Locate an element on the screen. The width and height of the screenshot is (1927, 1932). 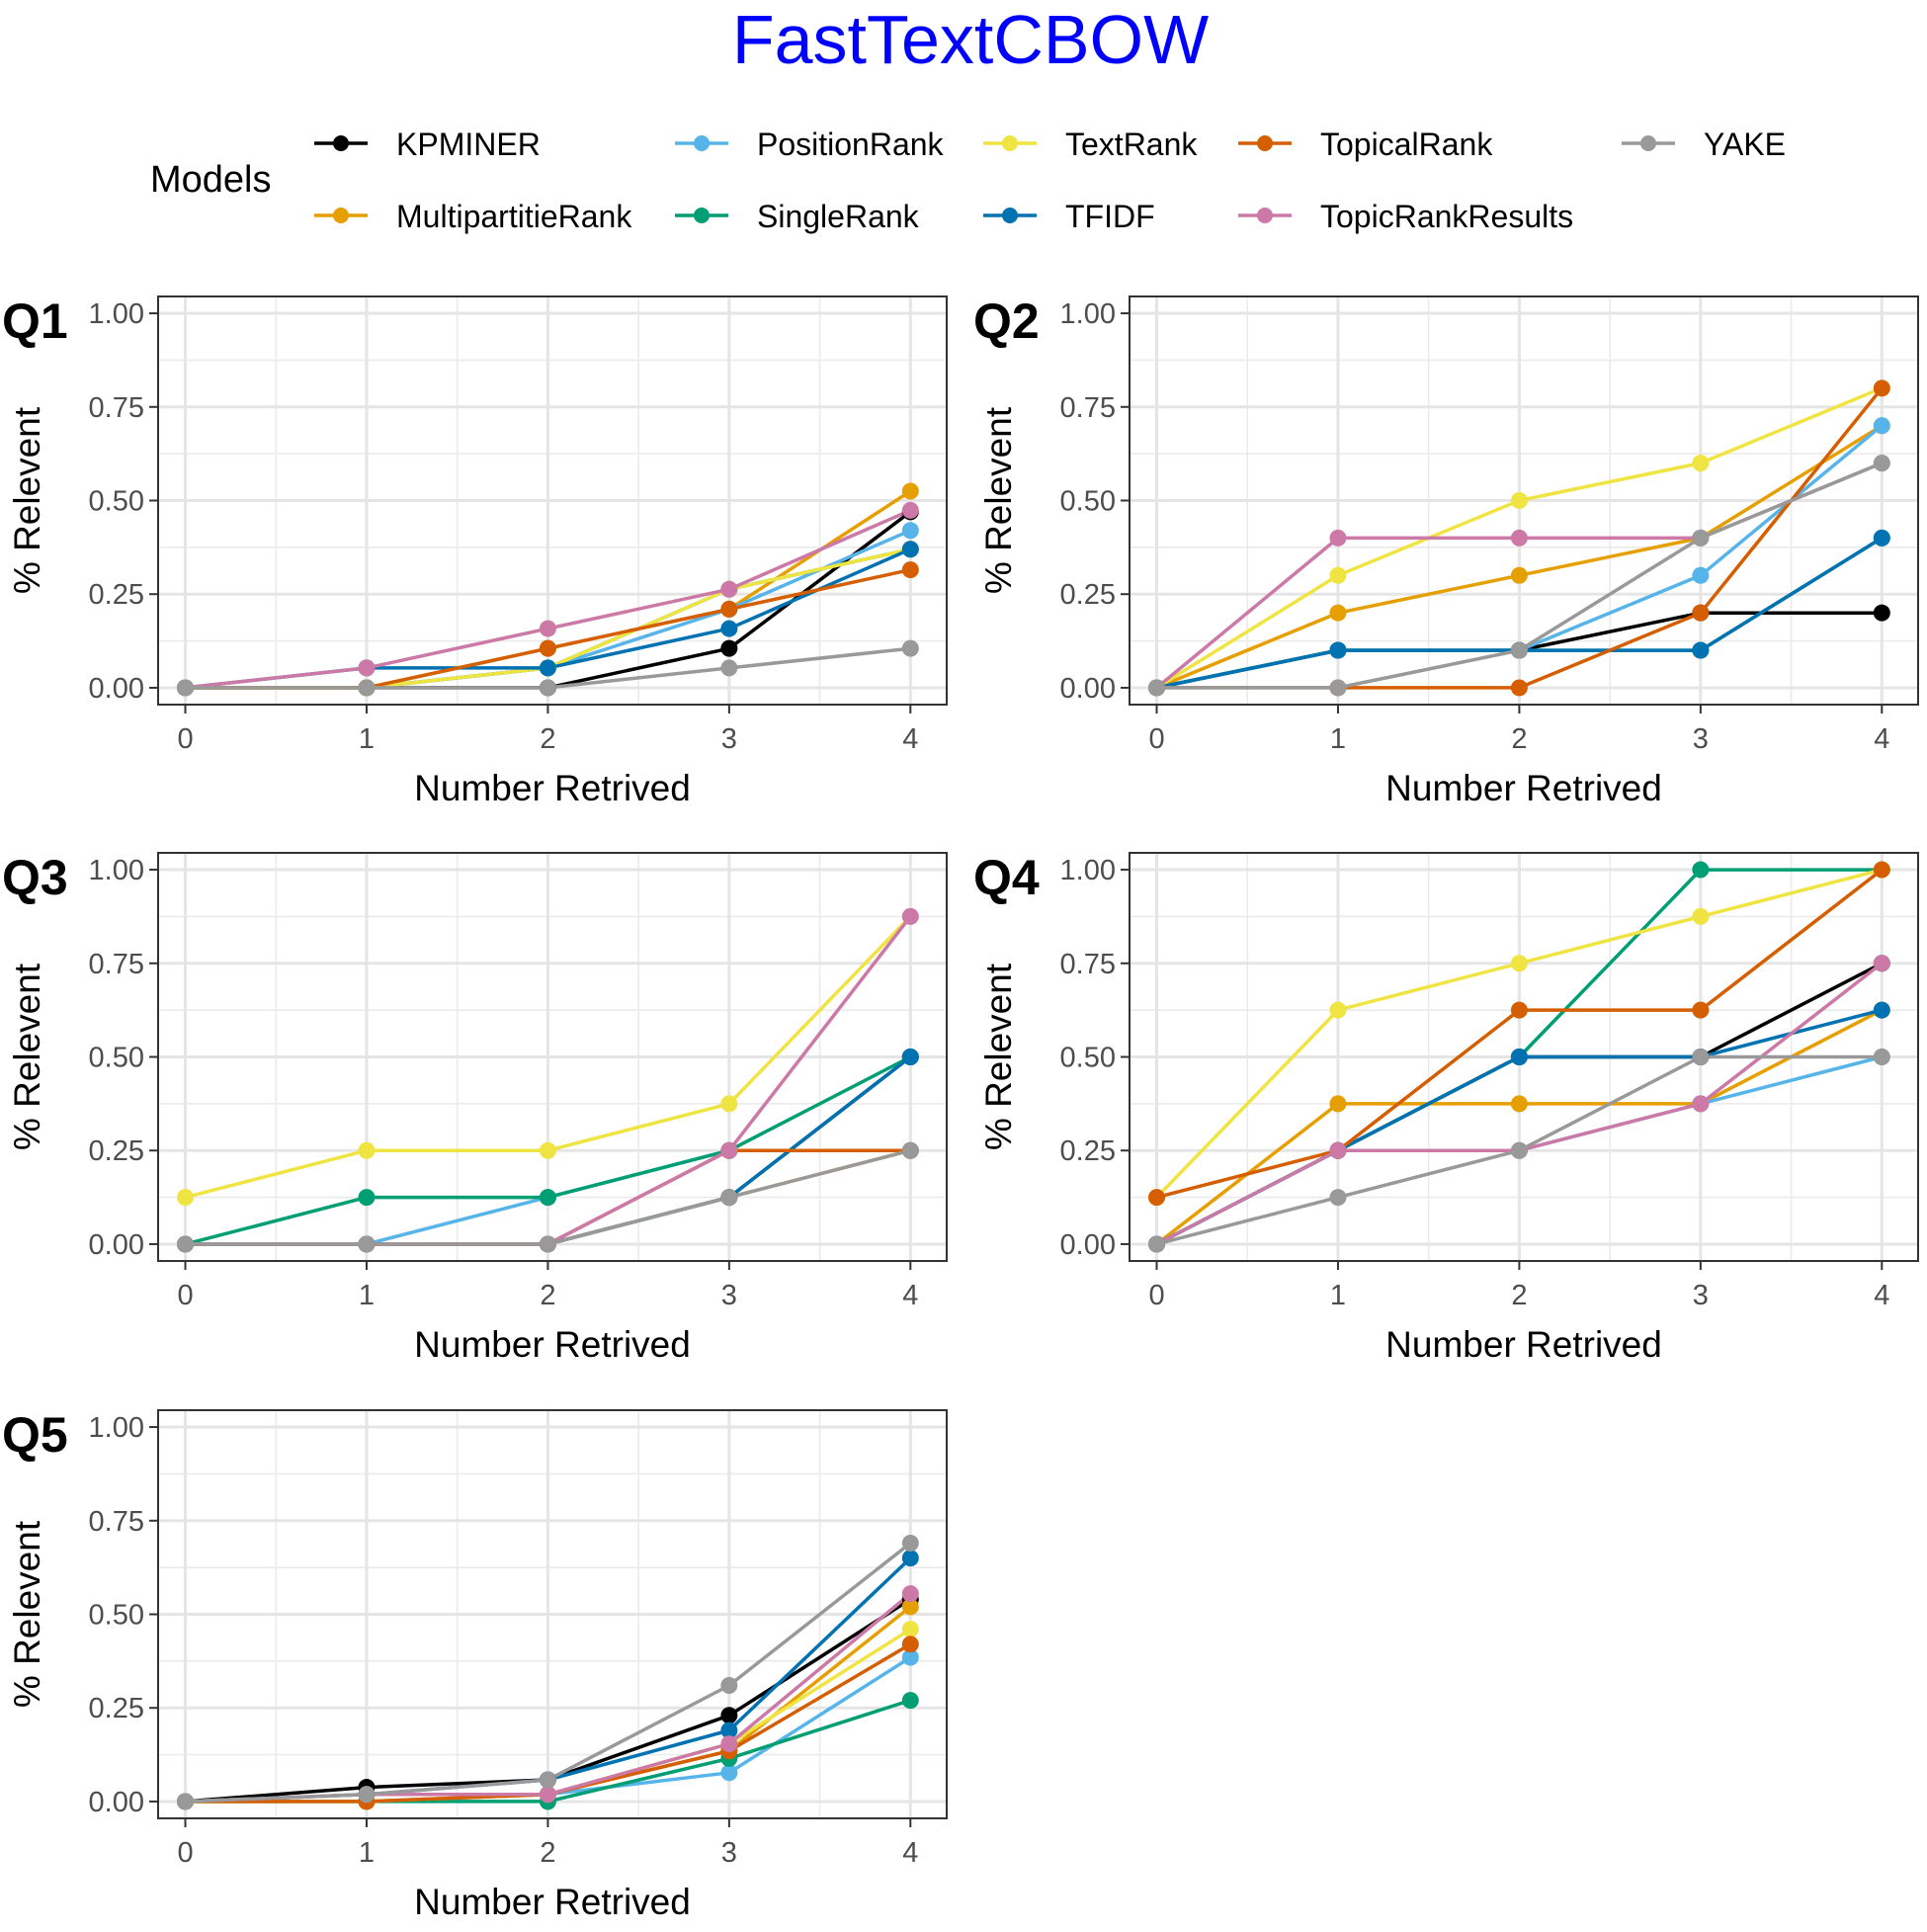
legend-item-topicalrank: TopicalRank is located at coordinates (1365, 144).